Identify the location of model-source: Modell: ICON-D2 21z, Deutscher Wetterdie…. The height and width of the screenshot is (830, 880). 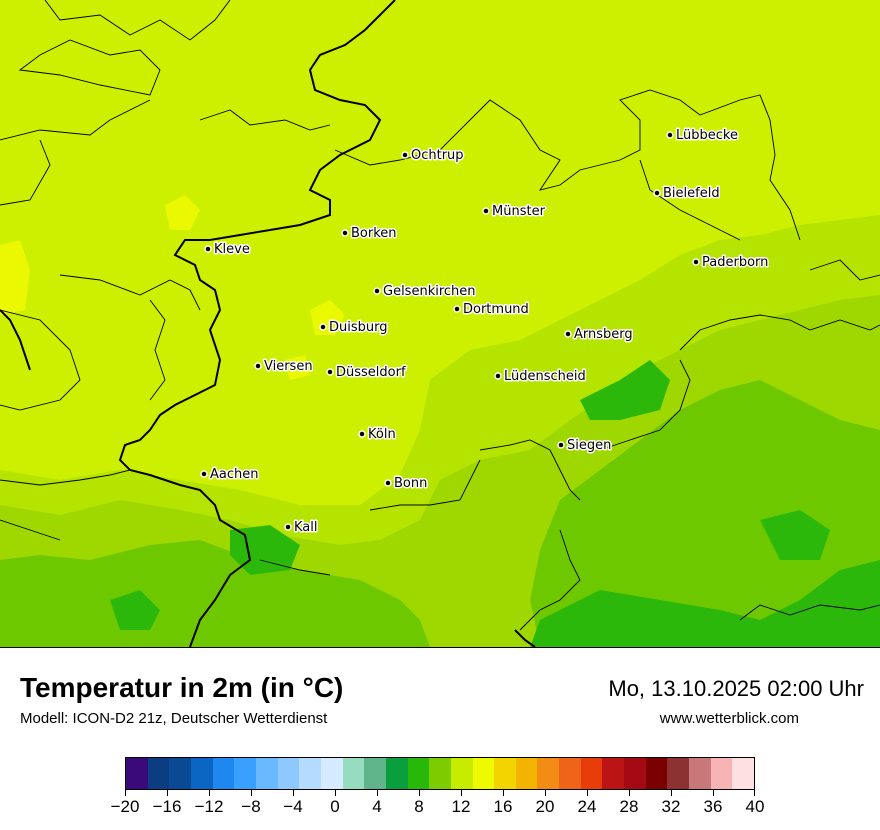
(174, 718).